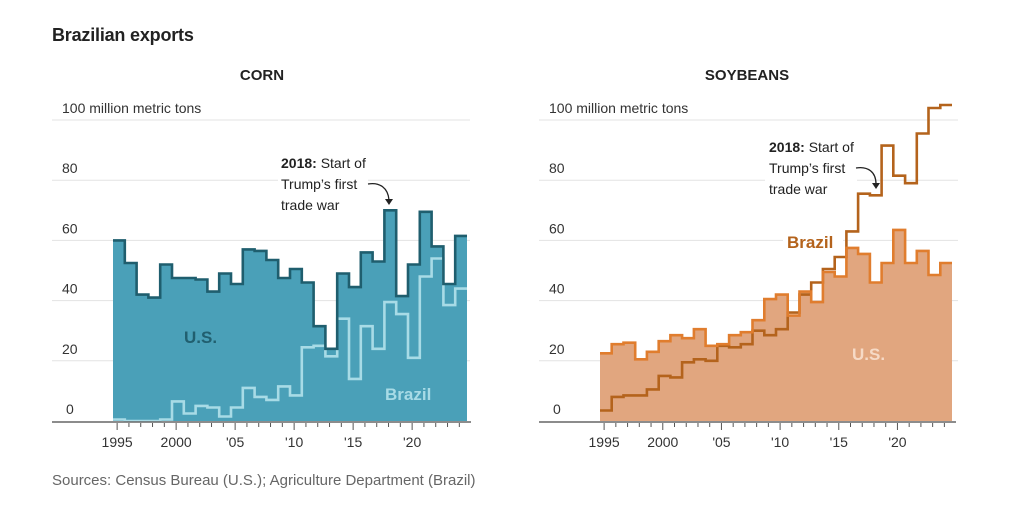  What do you see at coordinates (641, 390) in the screenshot?
I see `soybeans-us-bar-1998` at bounding box center [641, 390].